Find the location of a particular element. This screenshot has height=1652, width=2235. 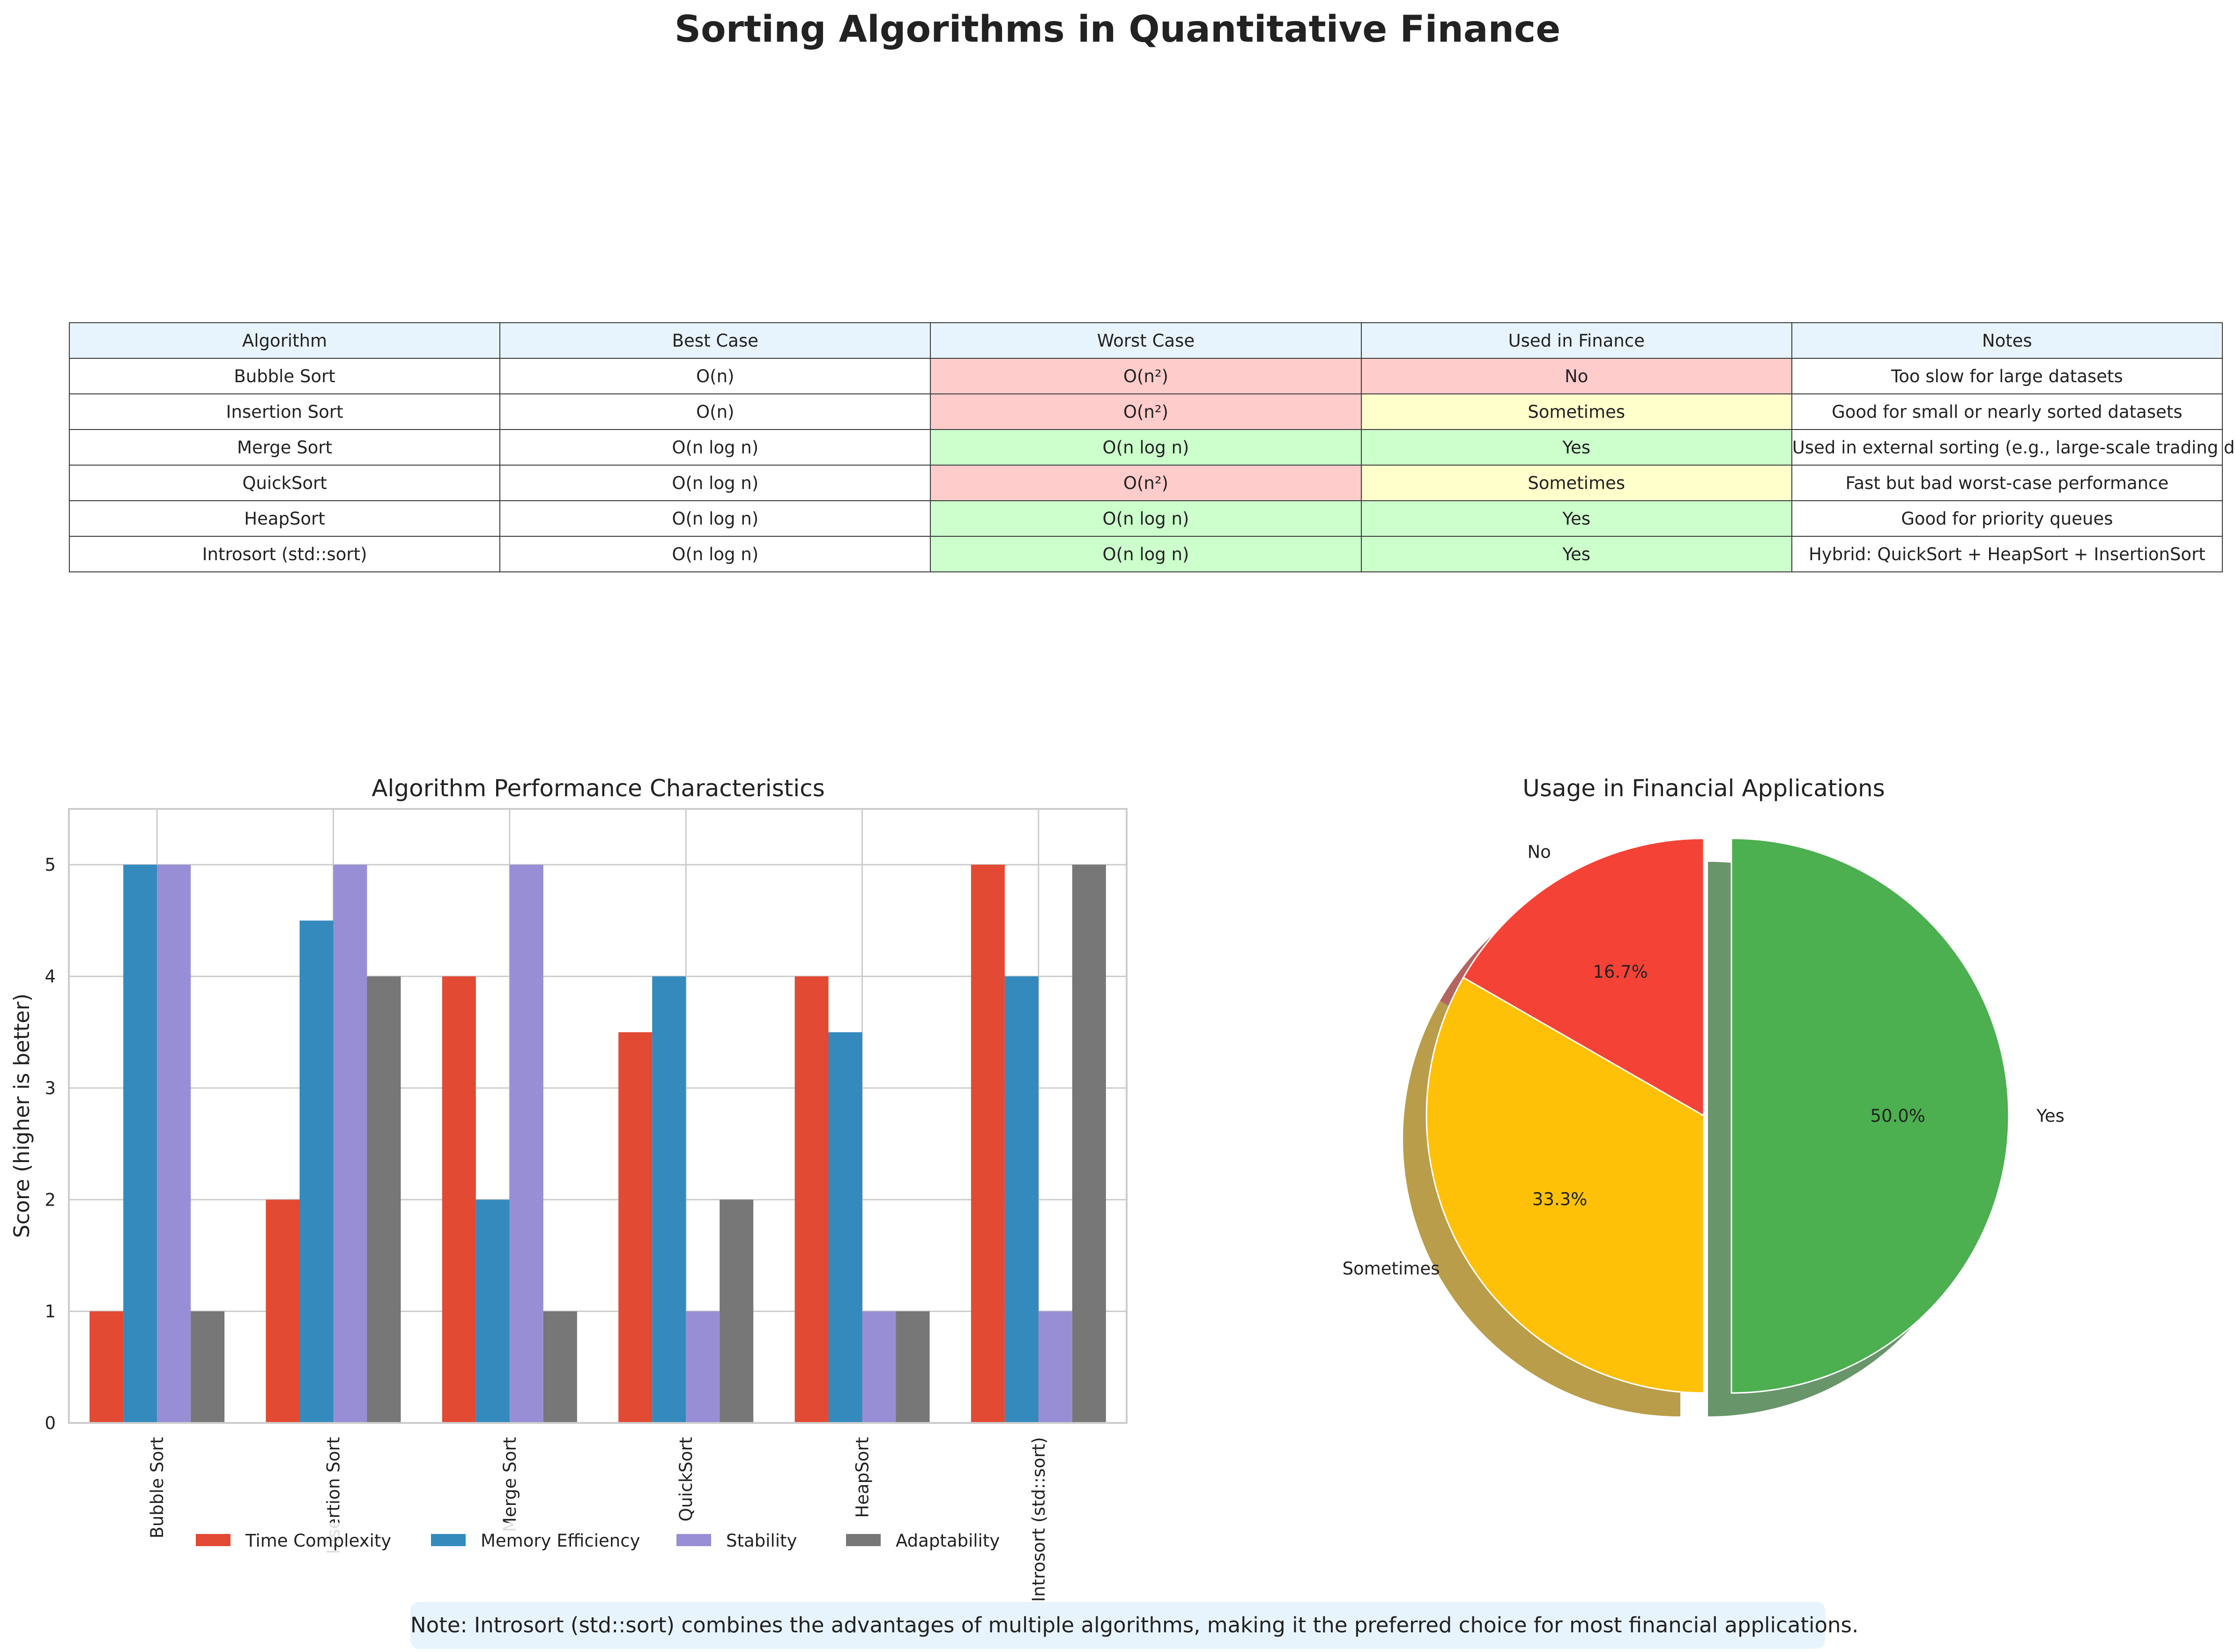

table-header-cell: Notes is located at coordinates (2007, 340).